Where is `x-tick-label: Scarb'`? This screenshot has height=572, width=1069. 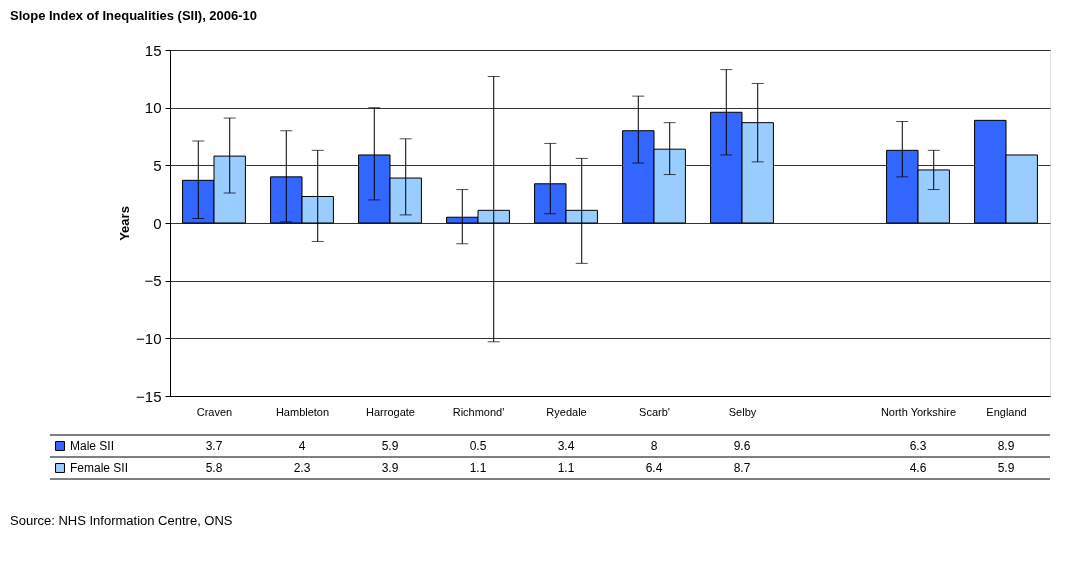
x-tick-label: Scarb' is located at coordinates (654, 411).